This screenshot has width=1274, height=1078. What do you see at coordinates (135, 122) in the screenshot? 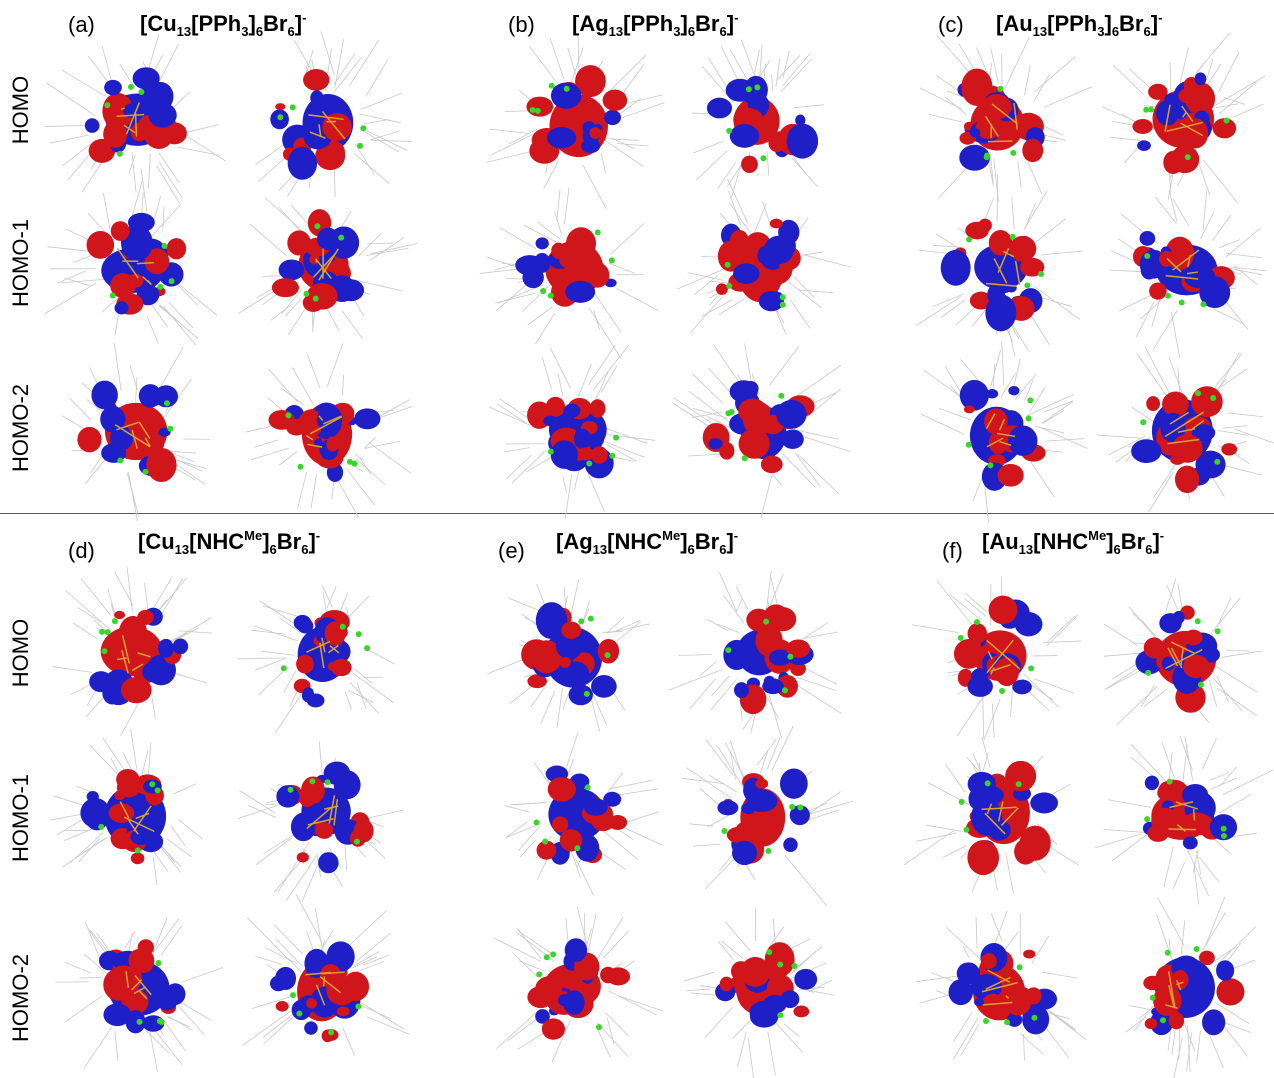
I see `orbital-image-a-row0-view0` at bounding box center [135, 122].